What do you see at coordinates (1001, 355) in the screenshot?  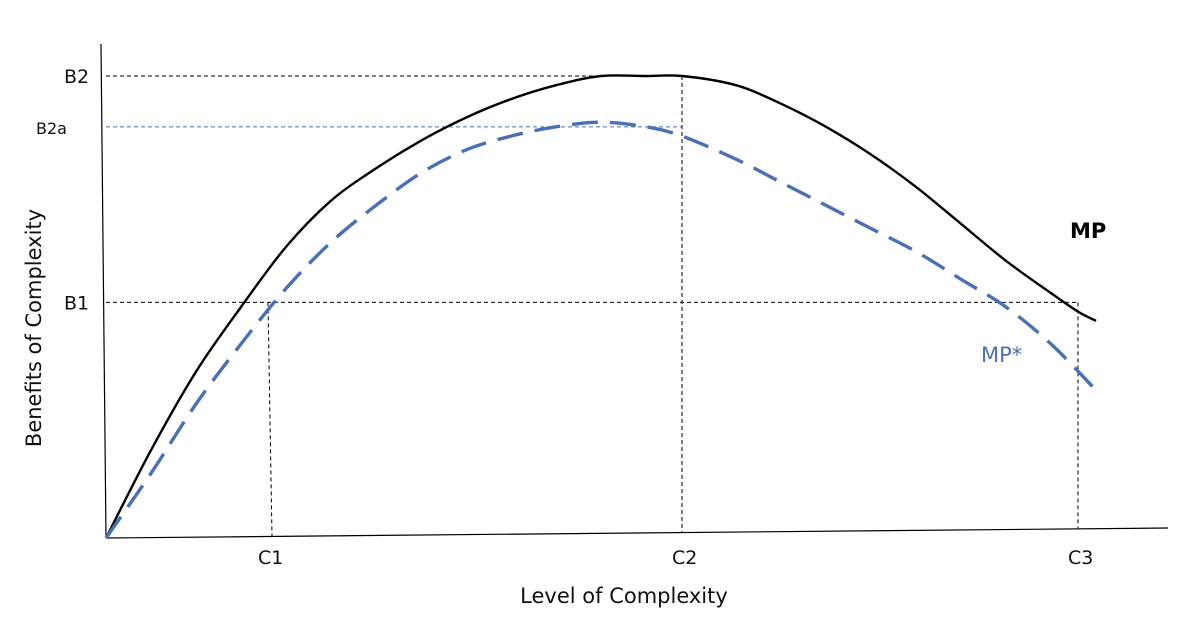 I see `series-label-mp-star: MP*` at bounding box center [1001, 355].